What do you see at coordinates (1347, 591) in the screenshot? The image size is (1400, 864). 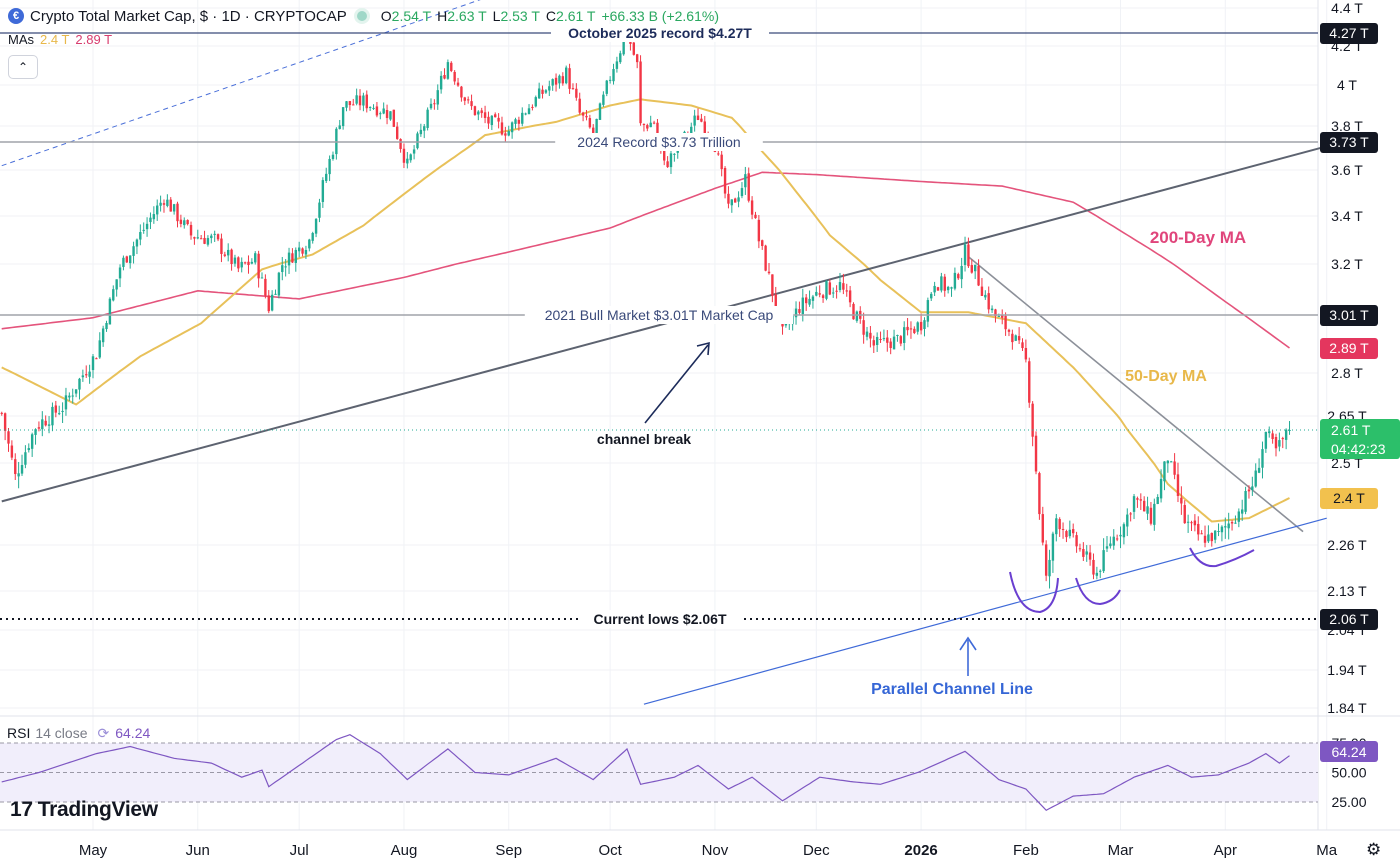 I see `y-tick-label: 2.13 T` at bounding box center [1347, 591].